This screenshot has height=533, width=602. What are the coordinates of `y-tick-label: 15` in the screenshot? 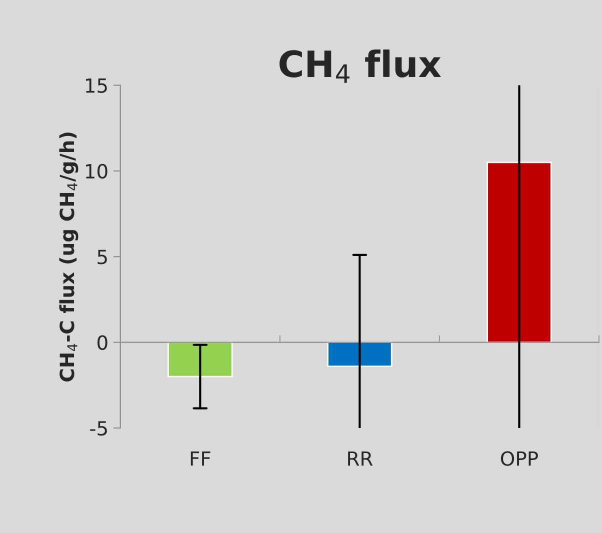 It's located at (96, 85).